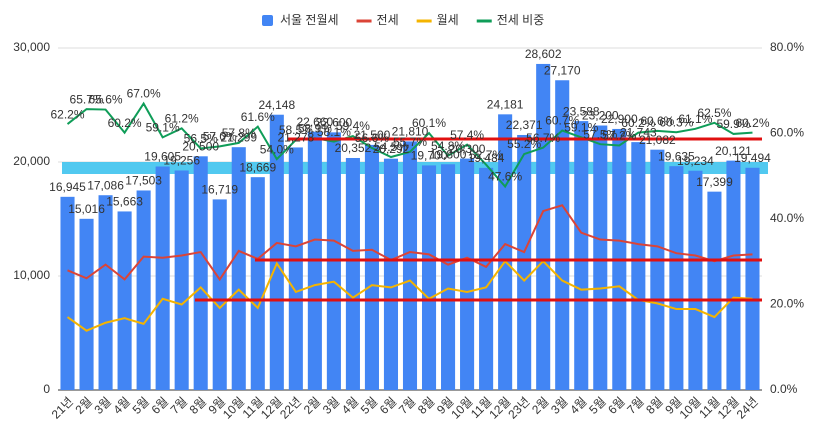  What do you see at coordinates (295, 138) in the screenshot?
I see `data-label: 21,278` at bounding box center [295, 138].